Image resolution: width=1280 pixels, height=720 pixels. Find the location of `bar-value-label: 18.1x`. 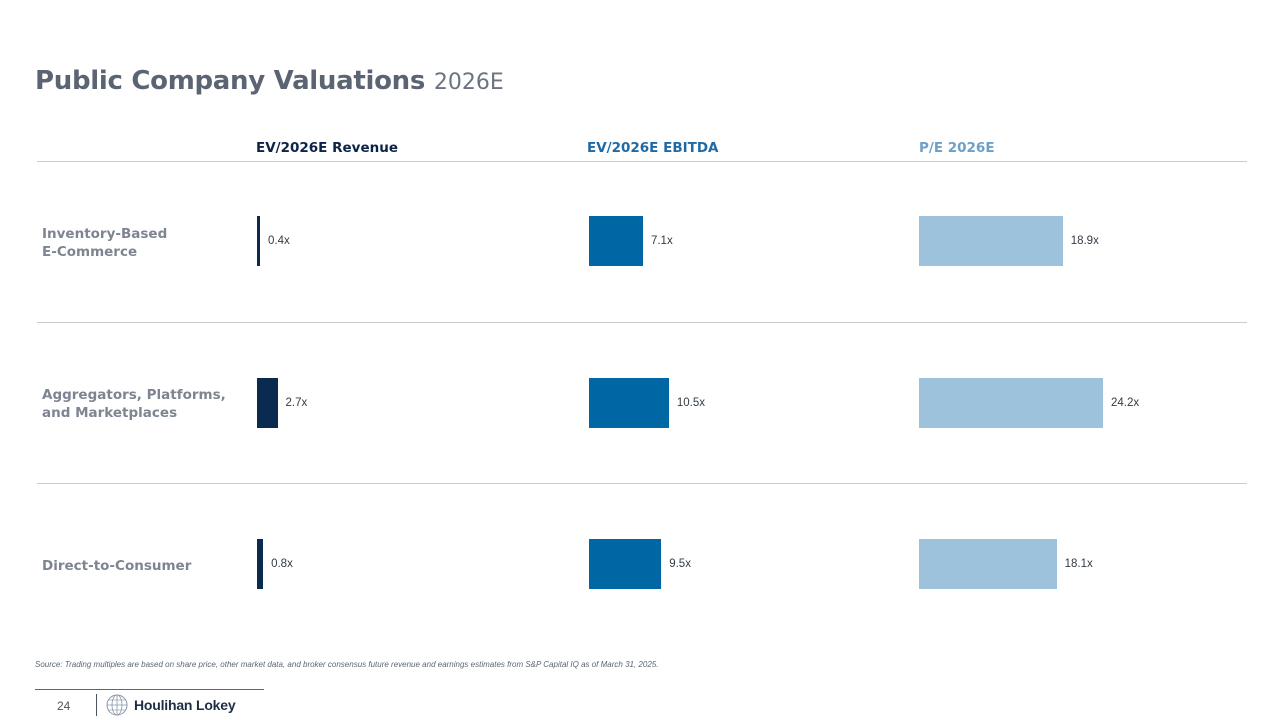

bar-value-label: 18.1x is located at coordinates (1078, 564).